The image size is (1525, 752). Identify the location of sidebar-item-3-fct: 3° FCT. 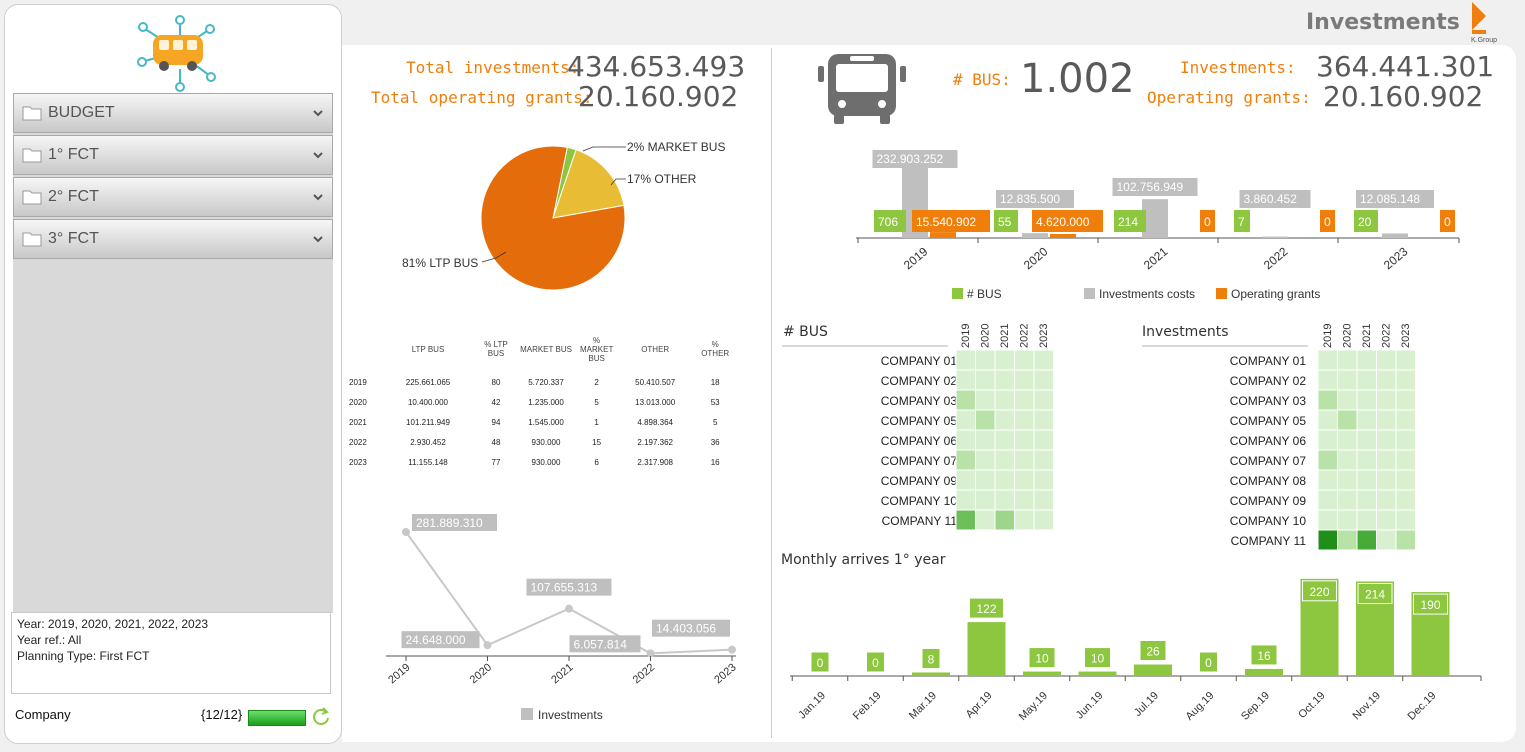
(173, 239).